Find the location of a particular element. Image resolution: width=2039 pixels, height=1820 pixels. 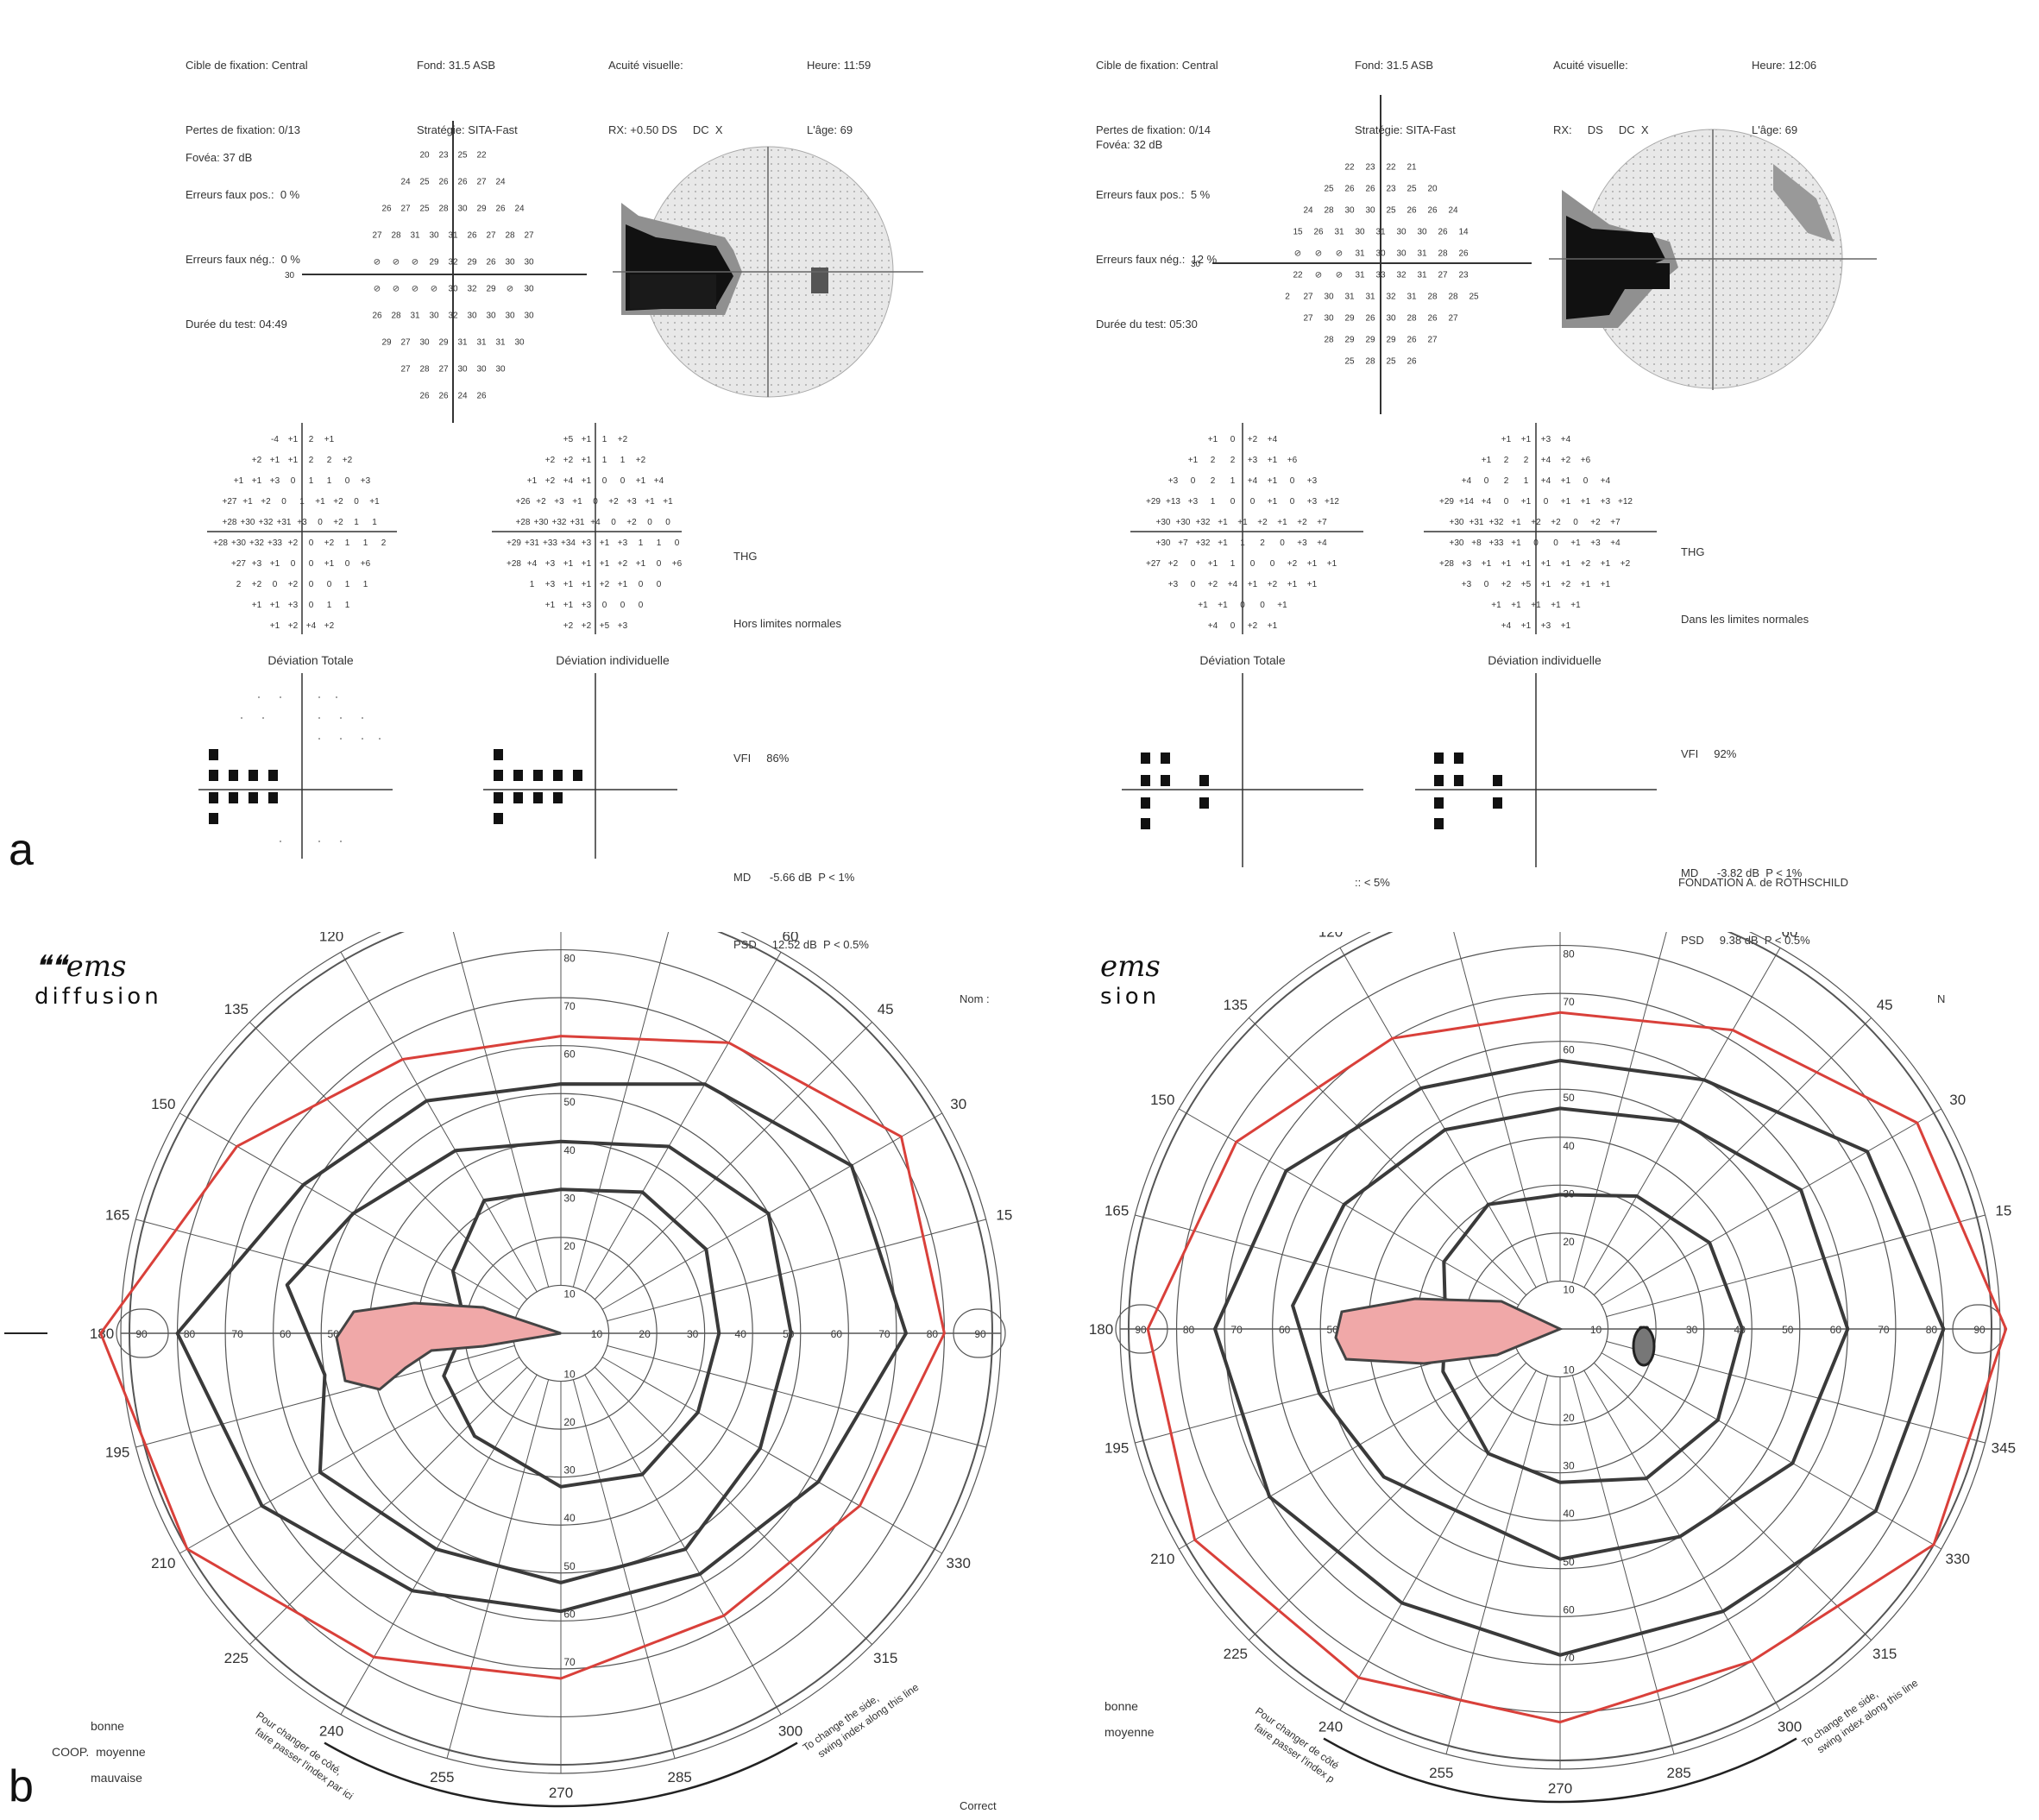

deviation-value: +31 is located at coordinates (577, 522).